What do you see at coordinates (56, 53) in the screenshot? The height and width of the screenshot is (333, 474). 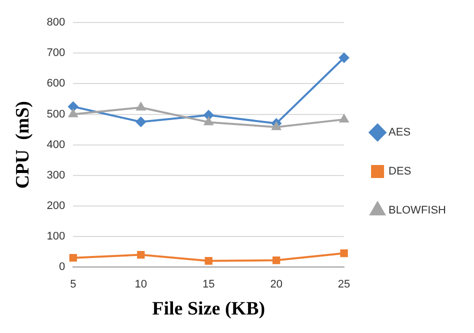 I see `y-tick-label: 700` at bounding box center [56, 53].